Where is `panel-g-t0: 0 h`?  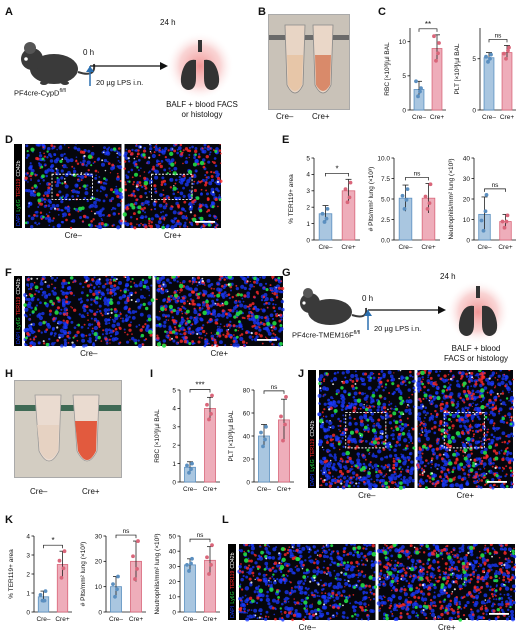 panel-g-t0: 0 h is located at coordinates (367, 298).